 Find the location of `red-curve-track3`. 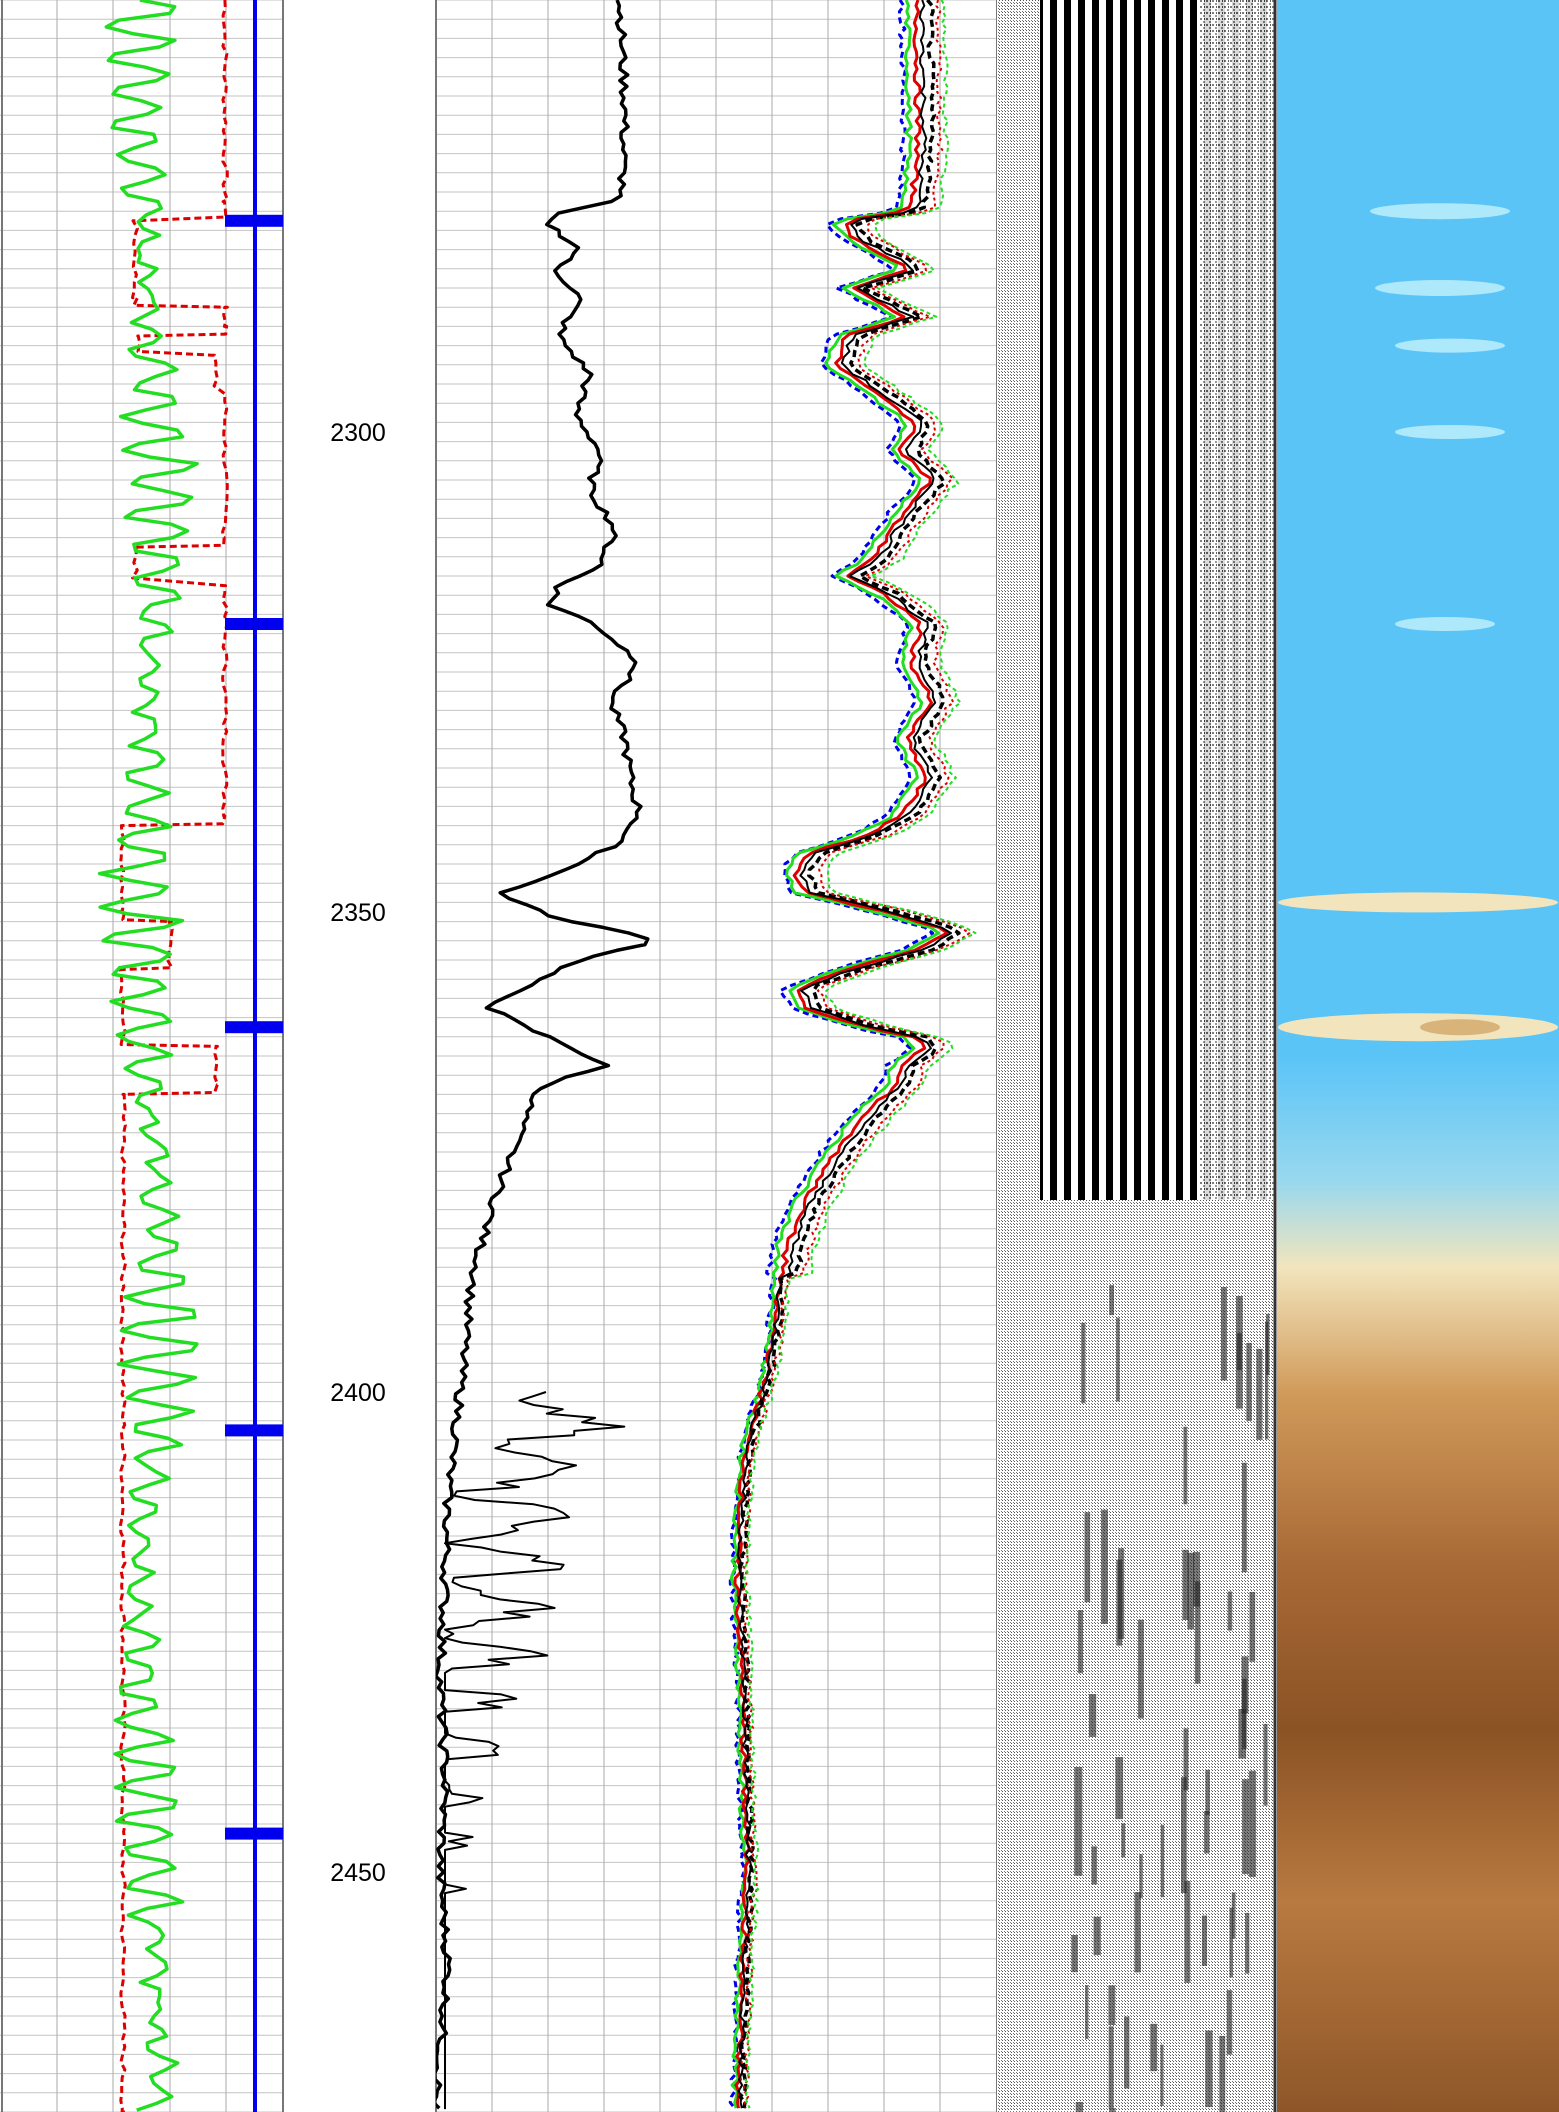

red-curve-track3 is located at coordinates (841, 1054).